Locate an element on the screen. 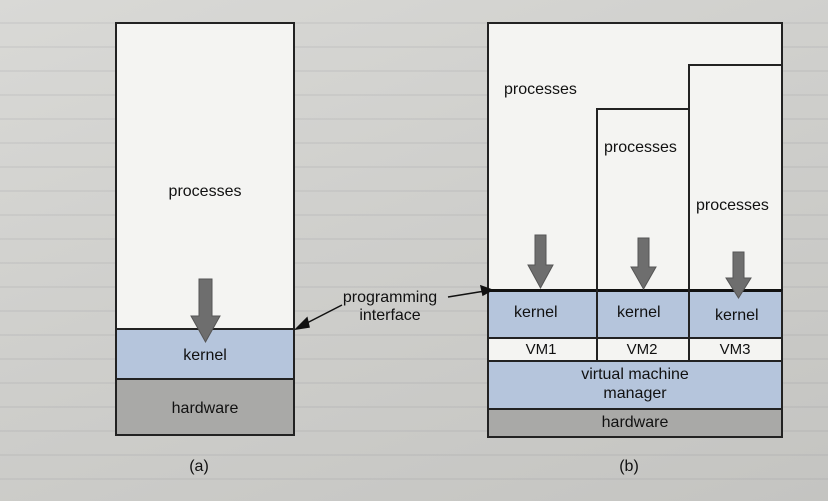 Image resolution: width=828 pixels, height=501 pixels. diagram-b-processes-label-3: processes is located at coordinates (732, 205).